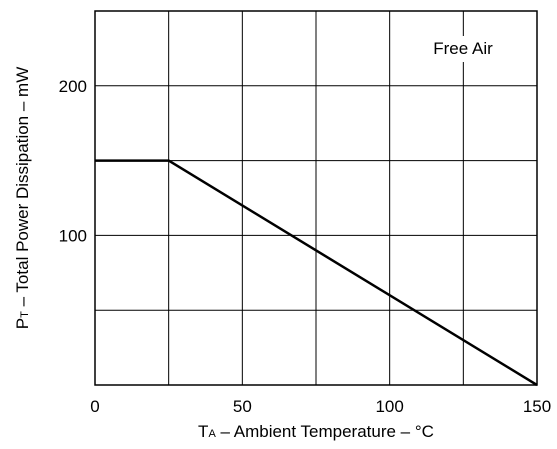 The height and width of the screenshot is (449, 557). Describe the element at coordinates (537, 406) in the screenshot. I see `x-tick-label: 150` at that location.